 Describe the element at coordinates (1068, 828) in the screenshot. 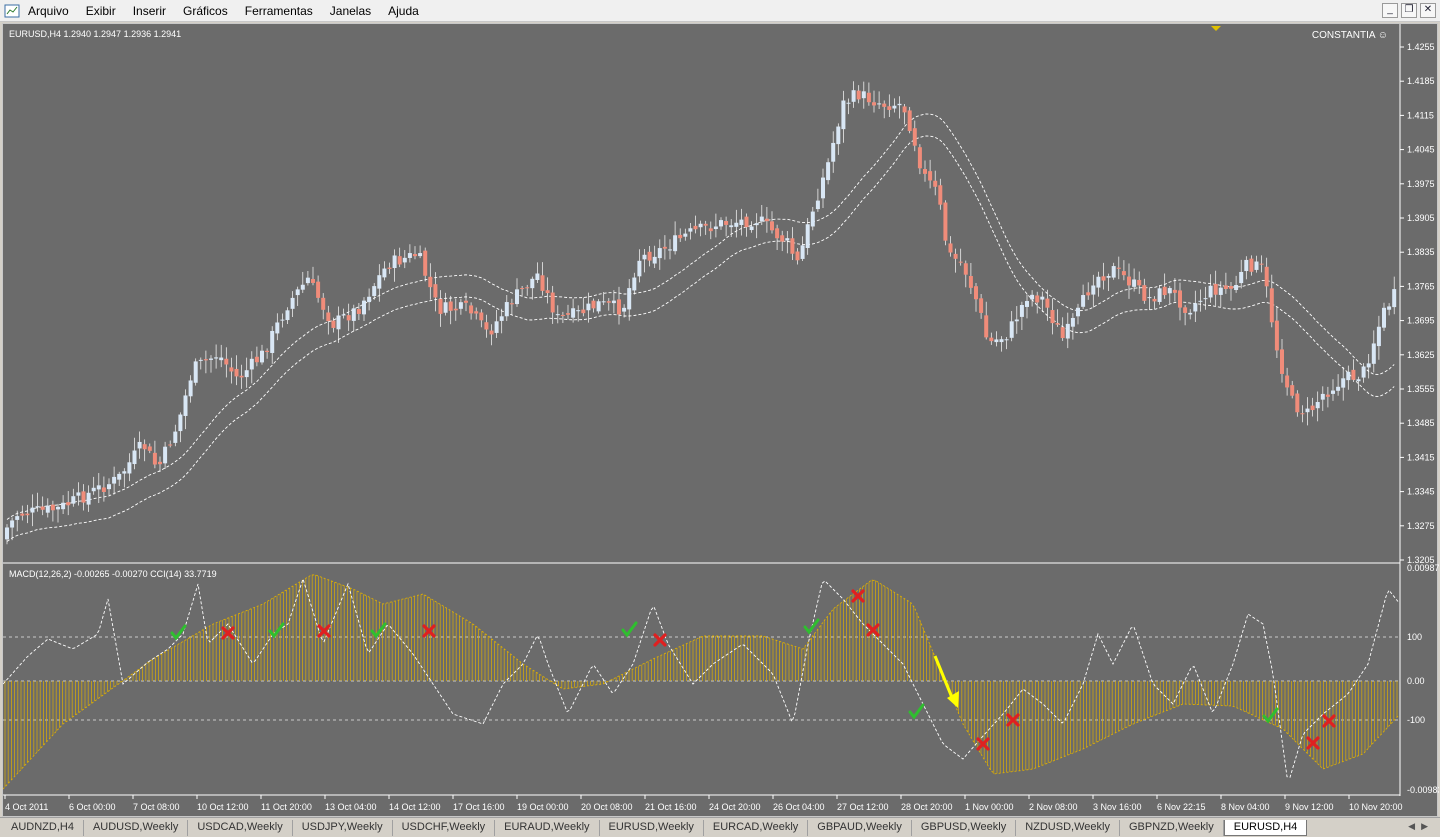

I see `chart-tab: NZDUSD,Weekly` at that location.